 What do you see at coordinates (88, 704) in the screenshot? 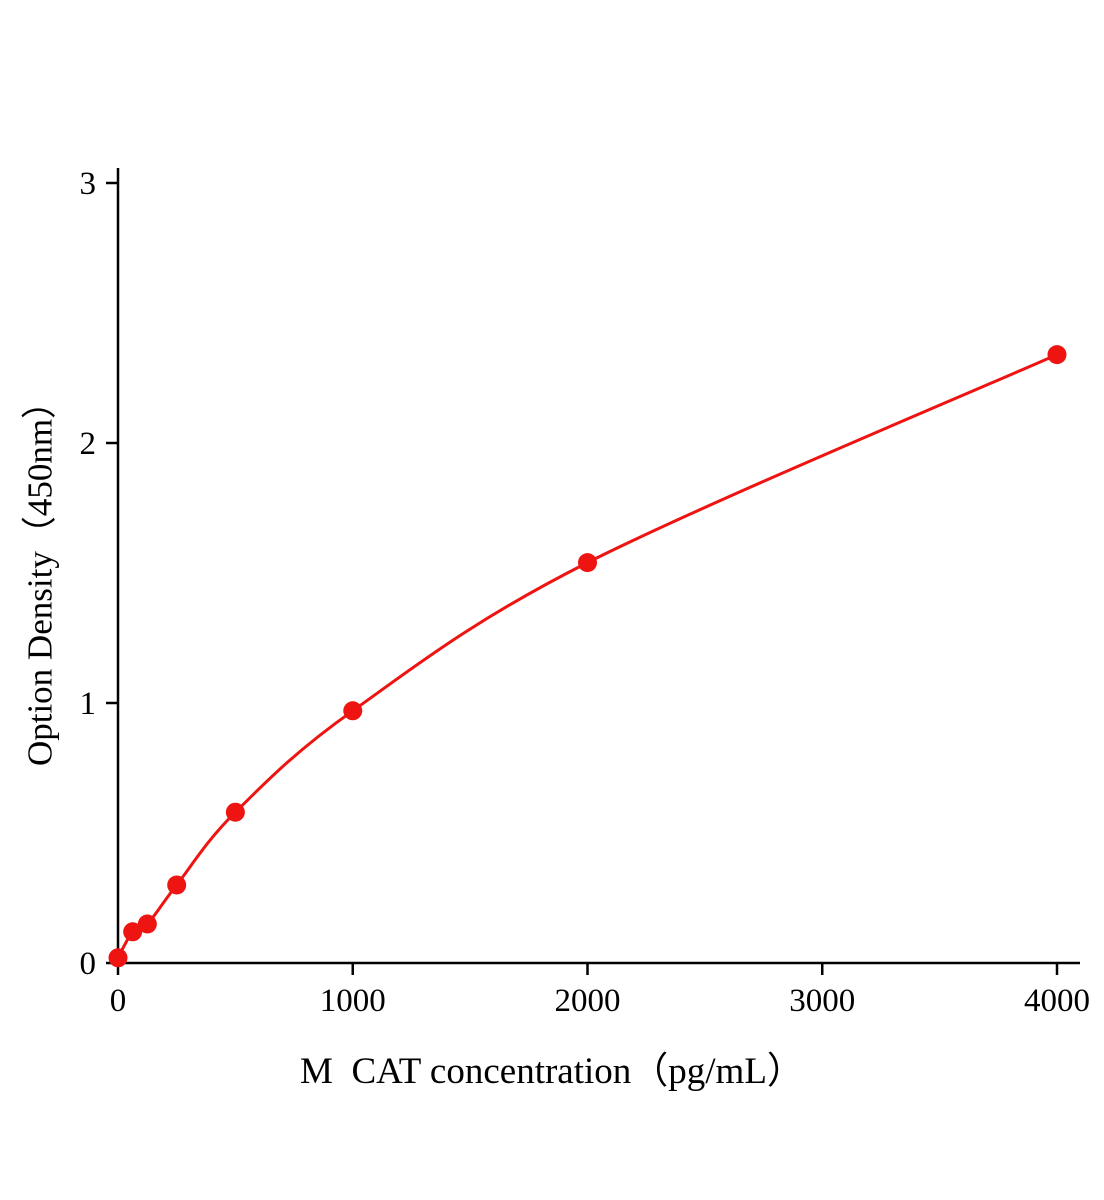
I see `y-tick-label: 1` at bounding box center [88, 704].